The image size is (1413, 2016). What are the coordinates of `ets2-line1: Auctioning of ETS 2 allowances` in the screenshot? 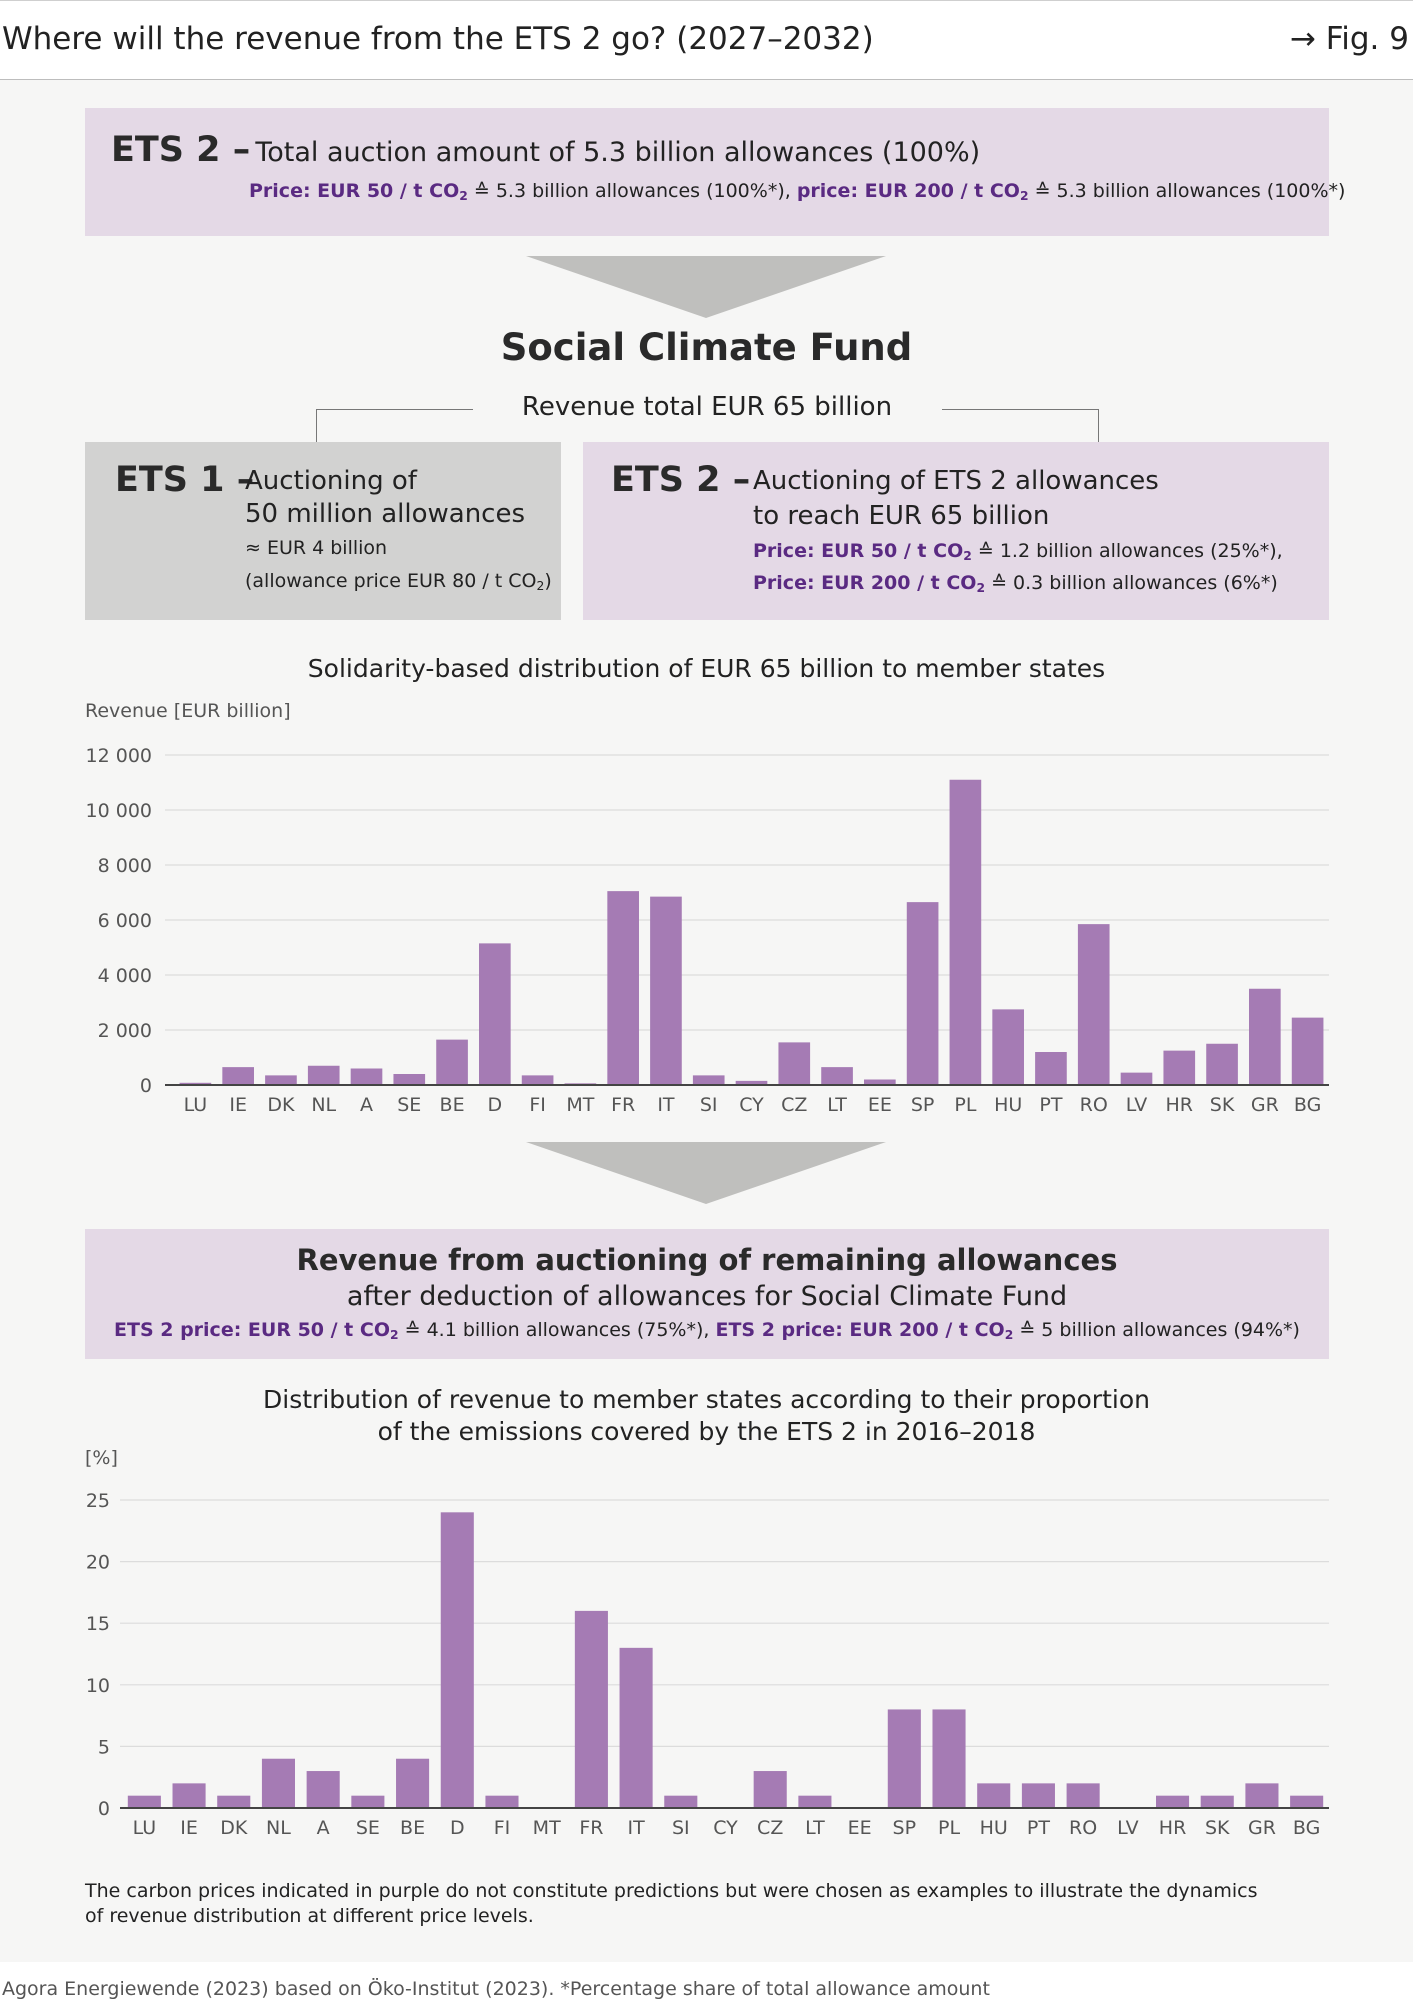 It's located at (956, 481).